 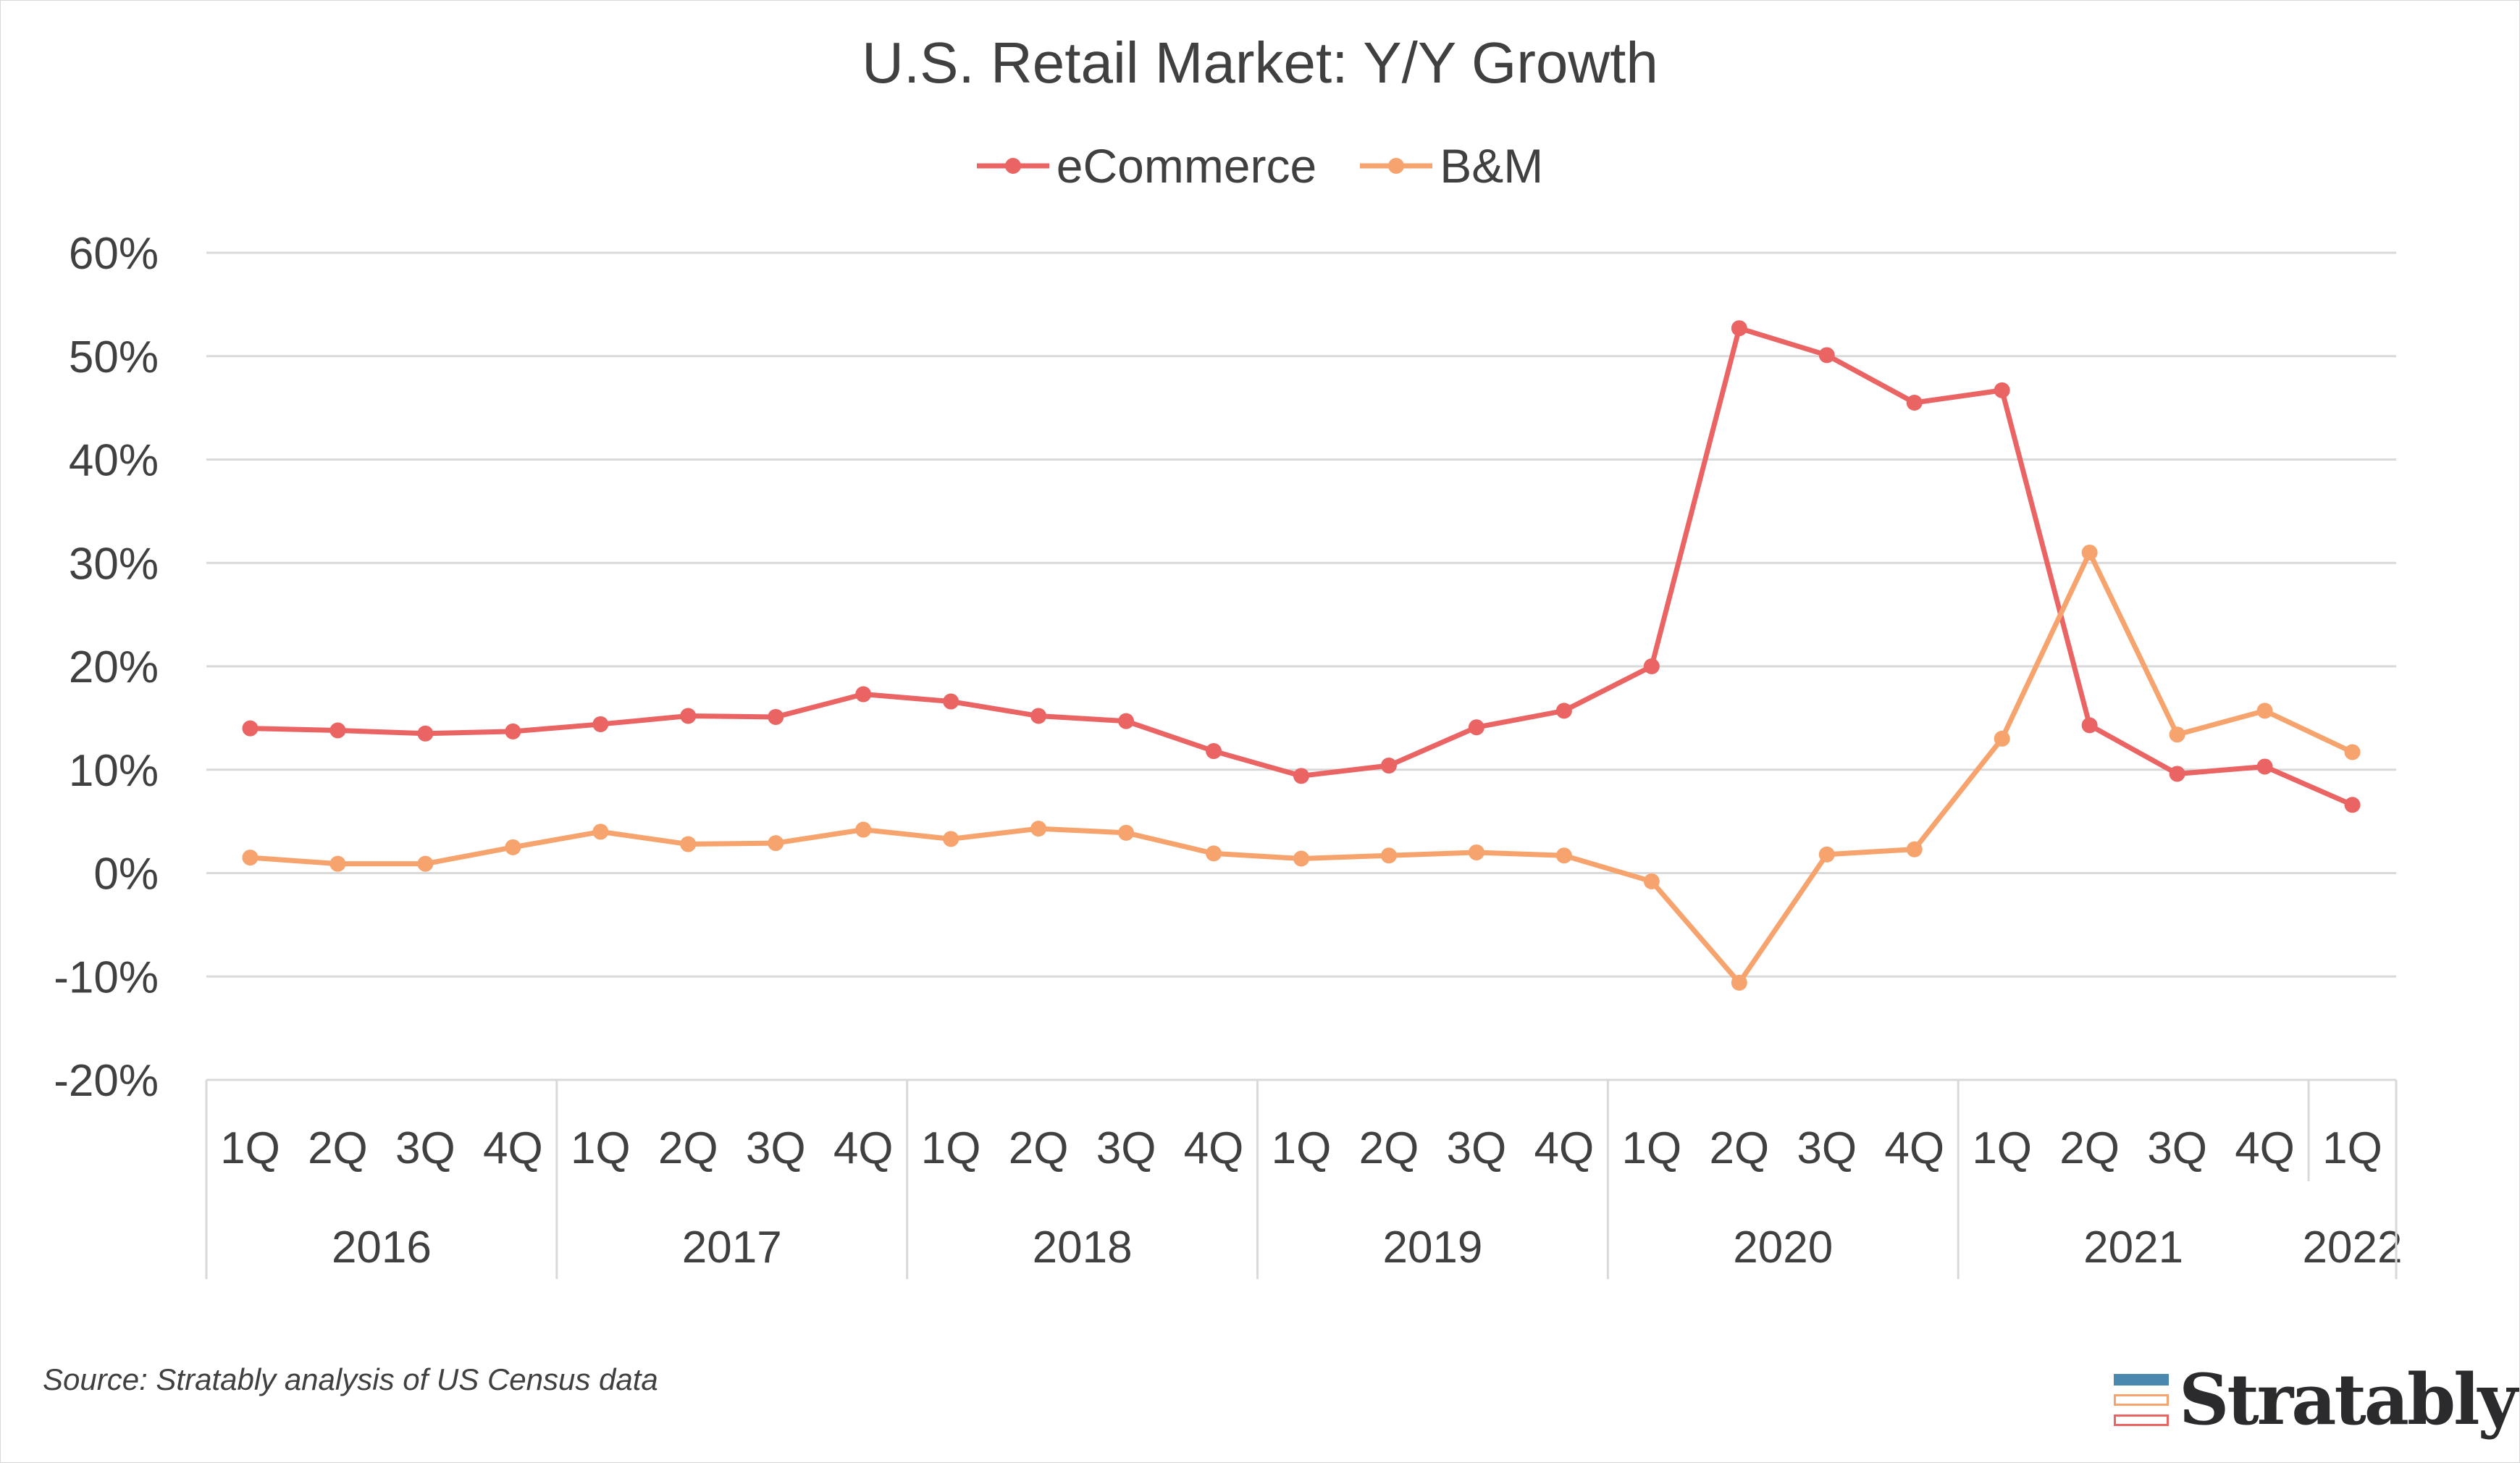 What do you see at coordinates (732, 1248) in the screenshot?
I see `year-label: 2017` at bounding box center [732, 1248].